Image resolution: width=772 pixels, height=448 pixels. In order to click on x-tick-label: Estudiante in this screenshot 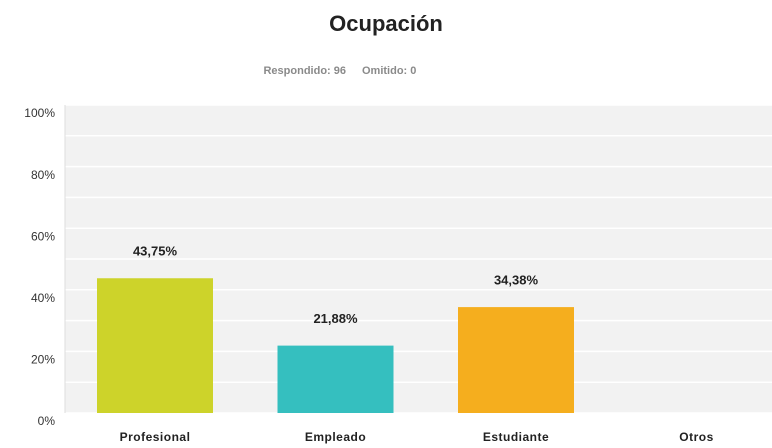, I will do `click(516, 437)`.